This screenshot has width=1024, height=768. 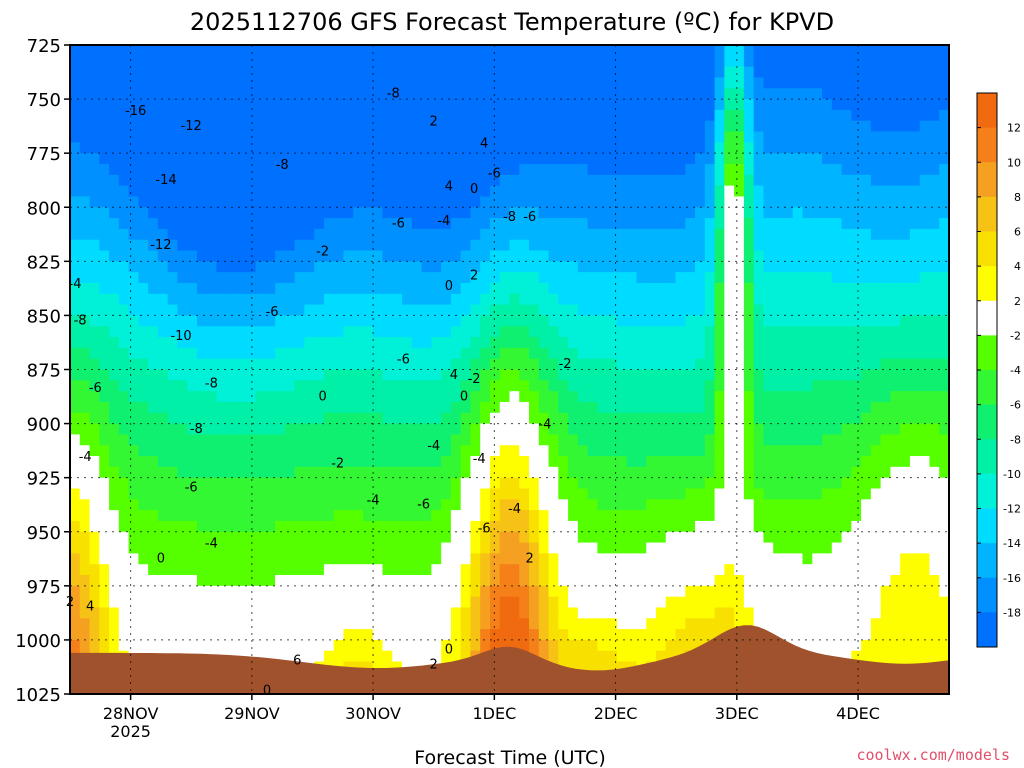 I want to click on colorbar-label: -16, so click(x=1012, y=578).